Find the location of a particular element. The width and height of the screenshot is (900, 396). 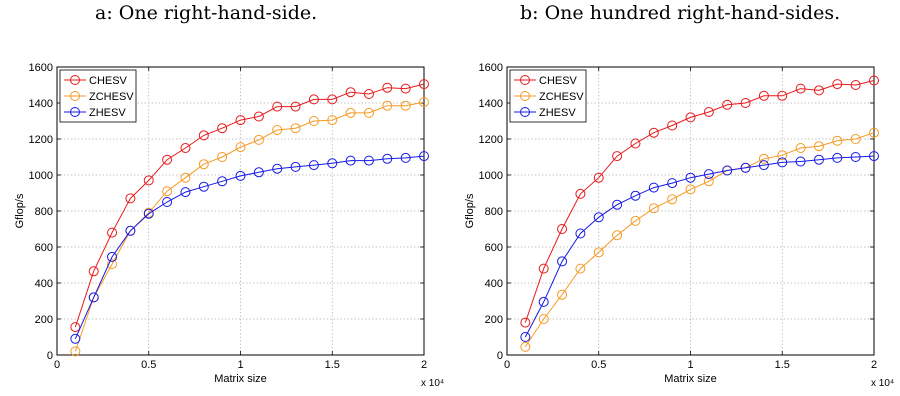

y-tick-label: 200 is located at coordinates (44, 320).